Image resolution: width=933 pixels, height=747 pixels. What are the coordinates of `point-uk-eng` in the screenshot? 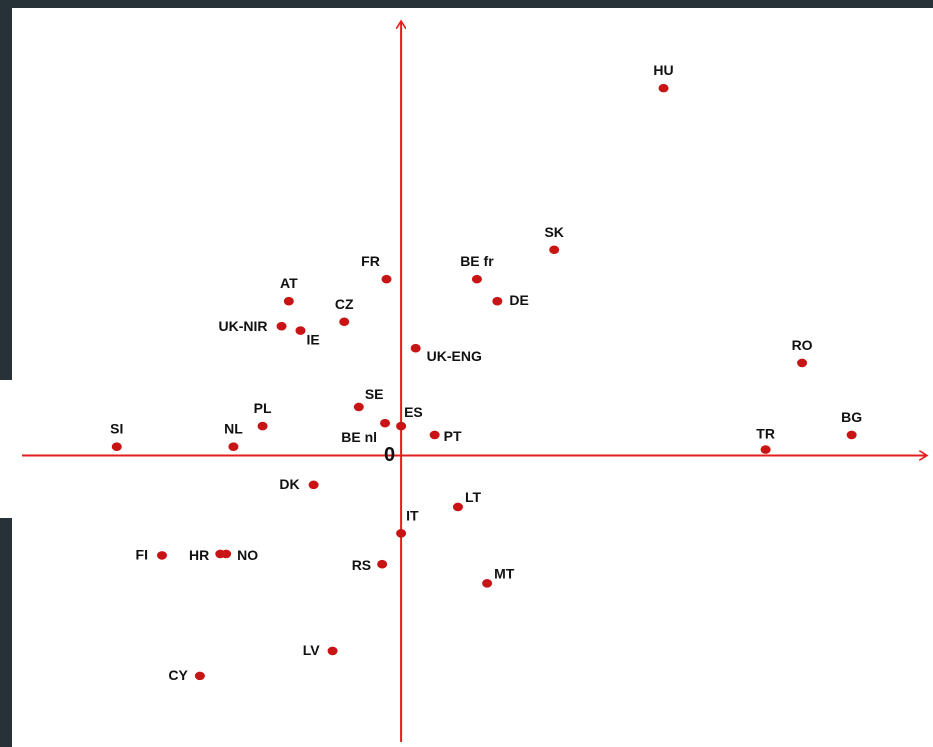 It's located at (415, 348).